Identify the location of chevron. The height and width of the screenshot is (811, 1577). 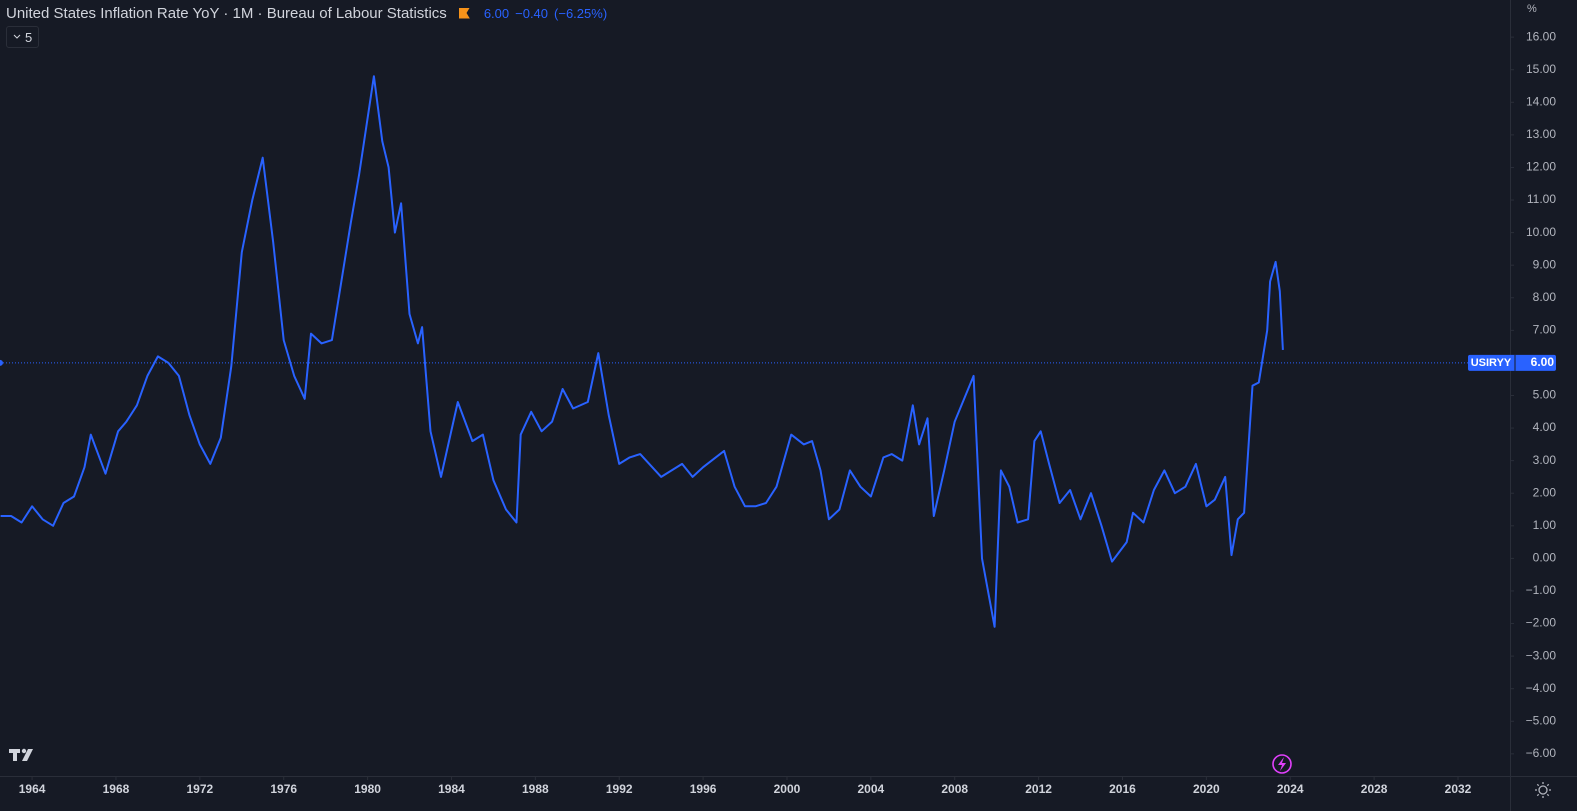
(17, 36).